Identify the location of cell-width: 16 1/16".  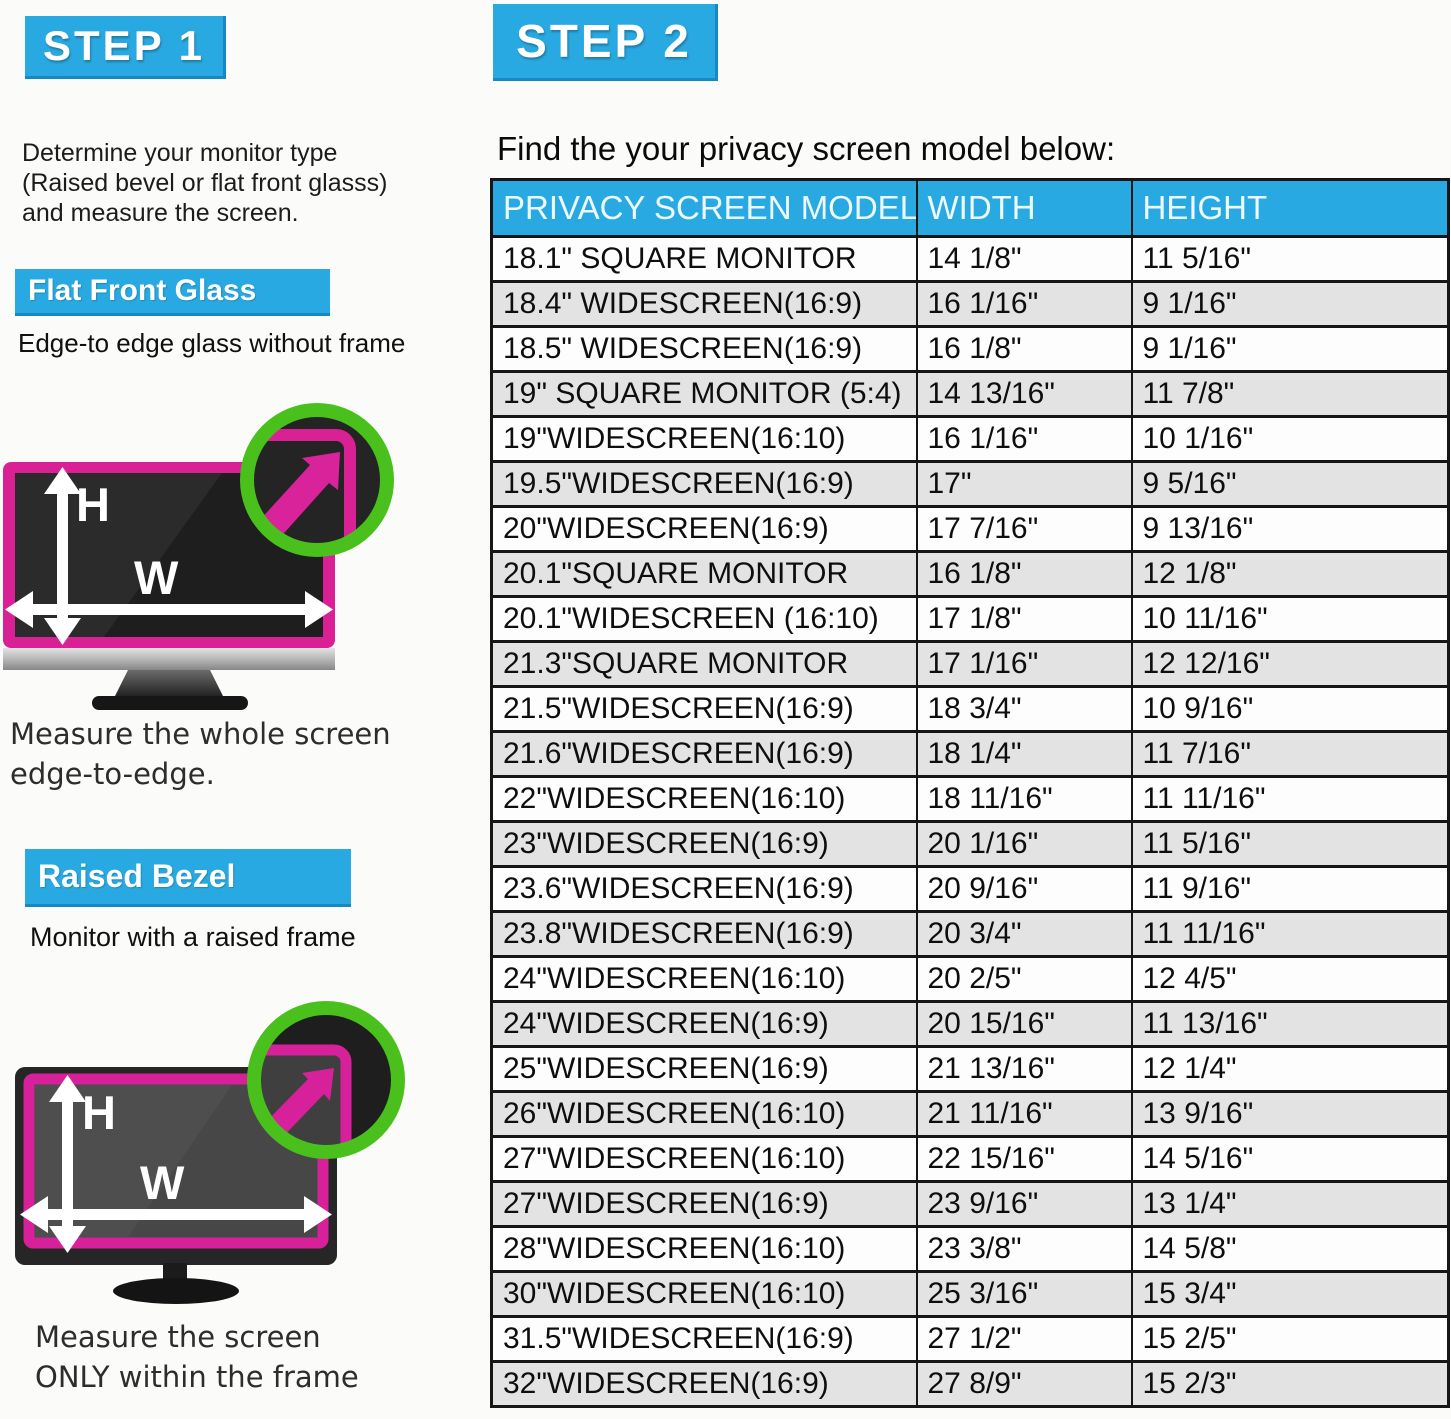
(1024, 304).